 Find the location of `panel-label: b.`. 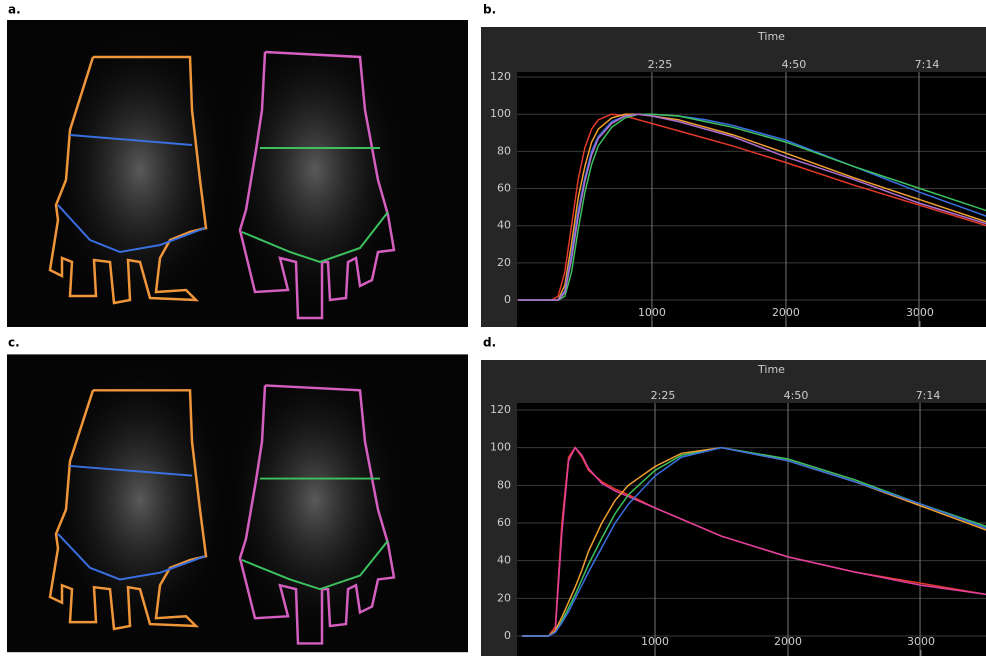

panel-label: b. is located at coordinates (489, 10).